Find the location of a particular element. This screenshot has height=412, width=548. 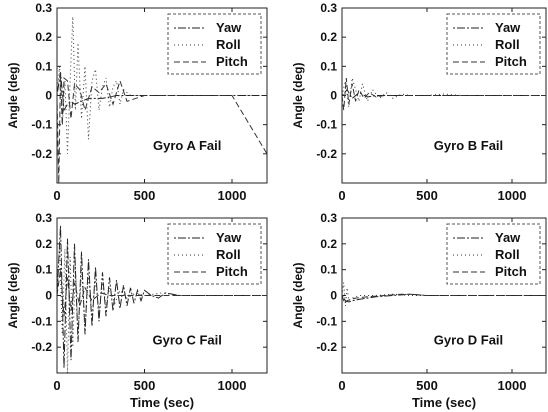

panel-annotation: Gyro D Fail is located at coordinates (468, 339).